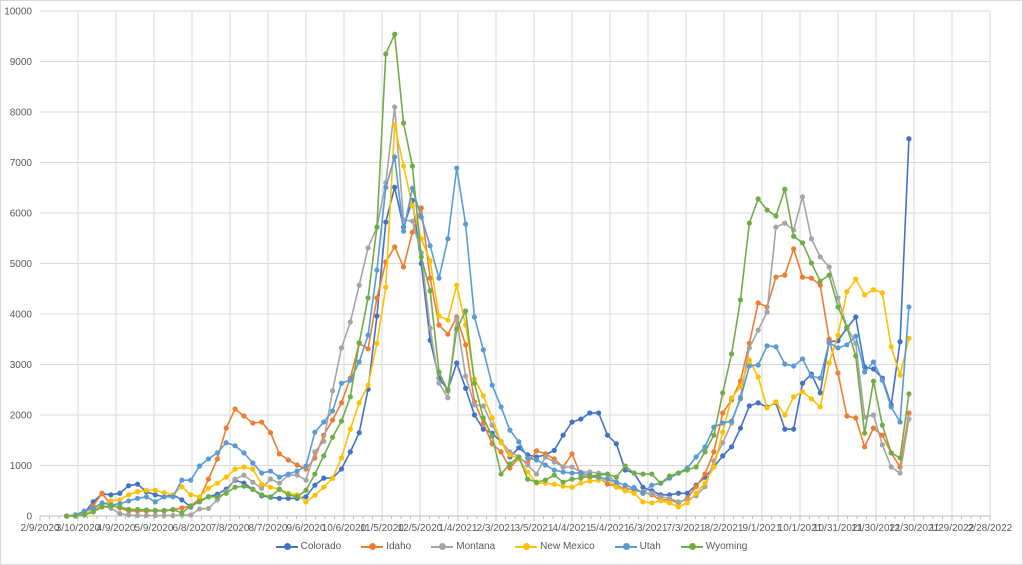 The image size is (1023, 565). Describe the element at coordinates (726, 546) in the screenshot. I see `legend-label: Wyoming` at that location.